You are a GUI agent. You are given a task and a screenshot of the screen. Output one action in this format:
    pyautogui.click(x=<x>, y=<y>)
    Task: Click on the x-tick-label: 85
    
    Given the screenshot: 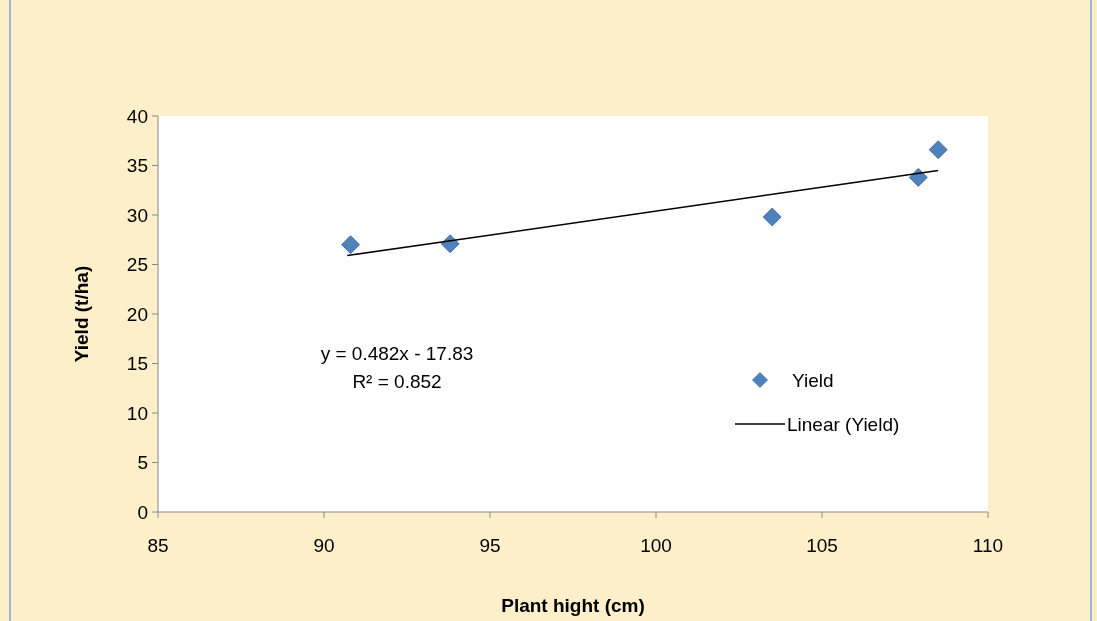 What is the action you would take?
    pyautogui.click(x=158, y=545)
    